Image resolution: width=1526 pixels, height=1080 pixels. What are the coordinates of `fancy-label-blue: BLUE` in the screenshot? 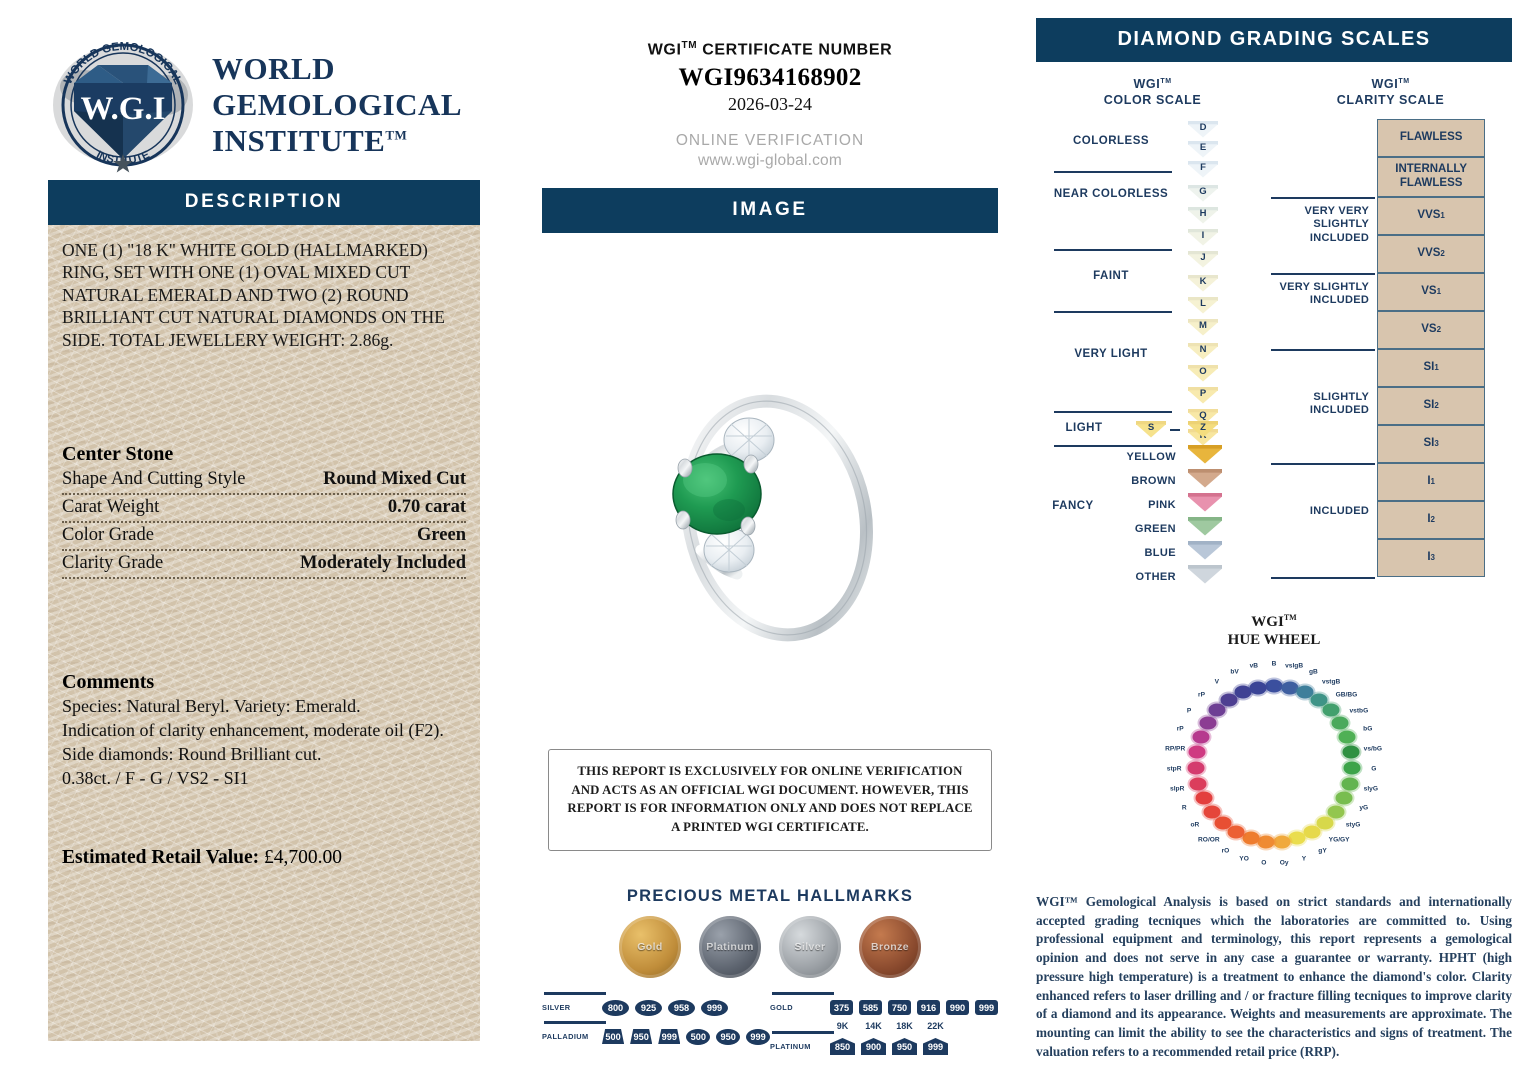 It's located at (1160, 552).